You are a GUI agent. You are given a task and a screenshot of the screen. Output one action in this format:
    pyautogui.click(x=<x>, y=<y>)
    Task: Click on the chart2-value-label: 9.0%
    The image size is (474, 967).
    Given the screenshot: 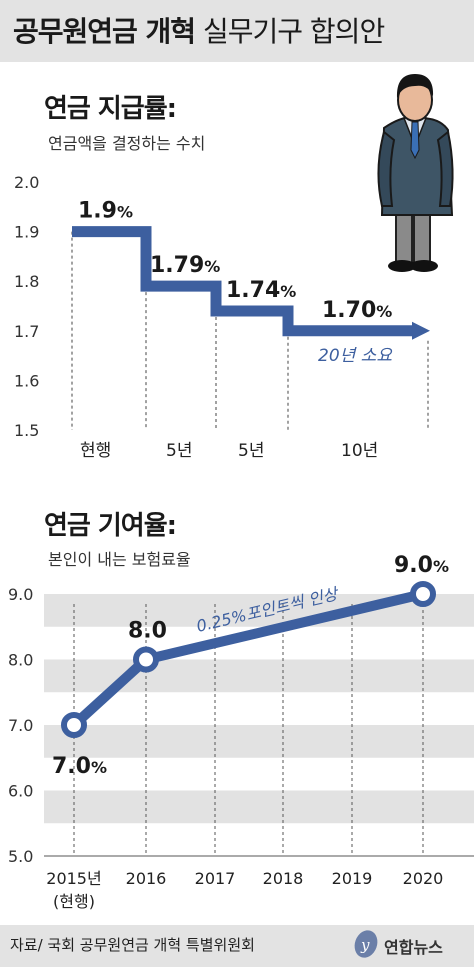 What is the action you would take?
    pyautogui.click(x=421, y=565)
    